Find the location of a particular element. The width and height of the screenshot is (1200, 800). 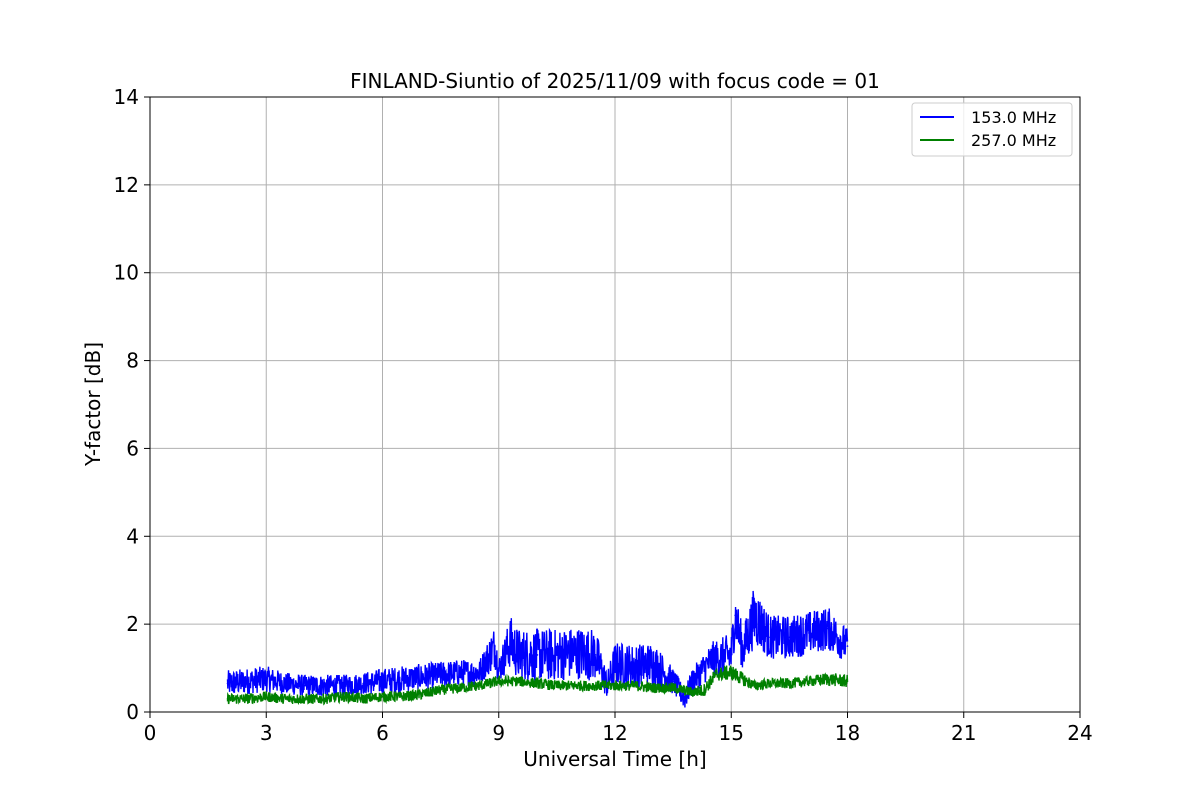

x-tick-label: 18 is located at coordinates (847, 733).